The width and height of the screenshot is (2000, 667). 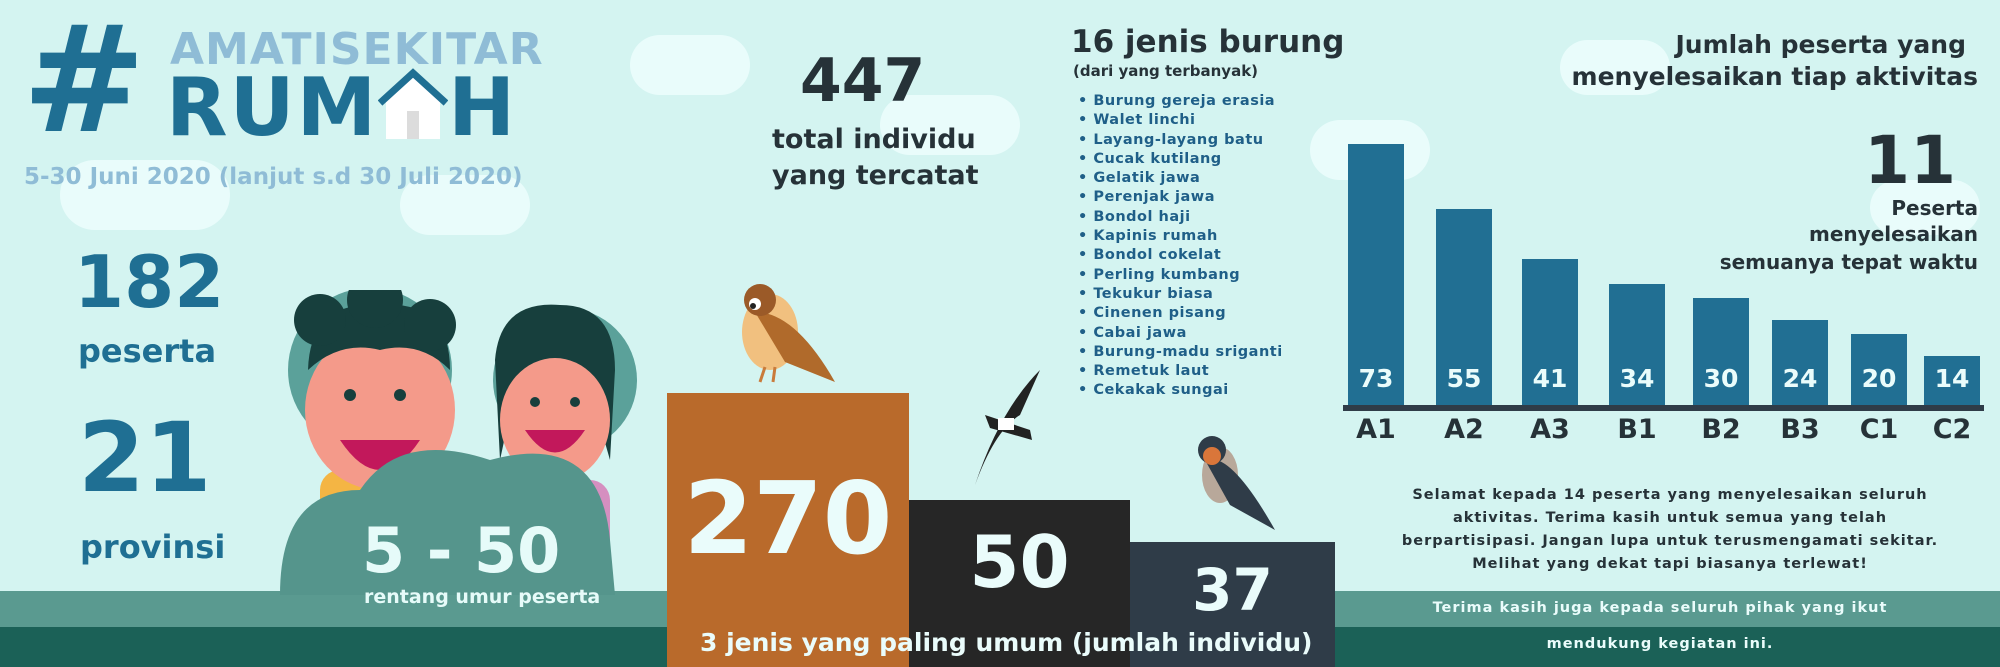 What do you see at coordinates (1208, 42) in the screenshot?
I see `species-title: 16 jenis burung` at bounding box center [1208, 42].